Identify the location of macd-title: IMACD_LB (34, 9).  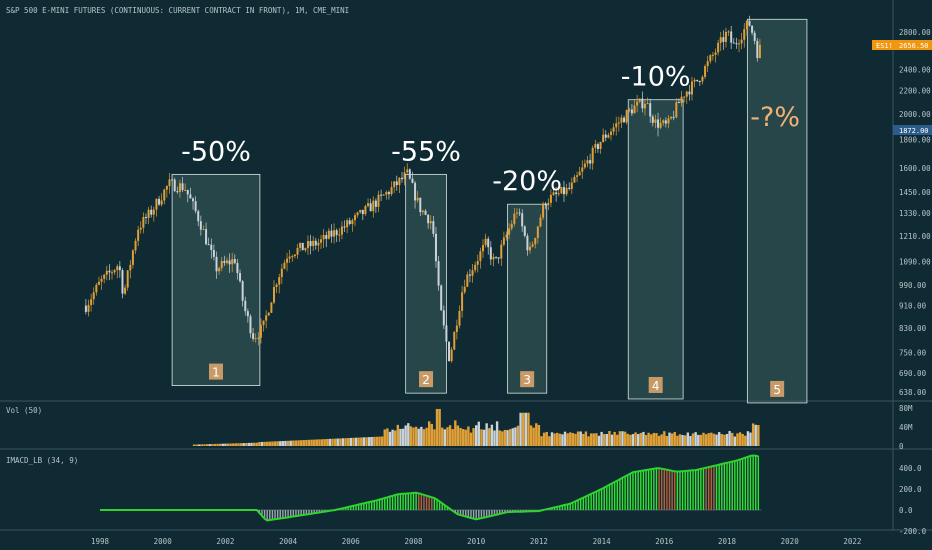
(42, 460).